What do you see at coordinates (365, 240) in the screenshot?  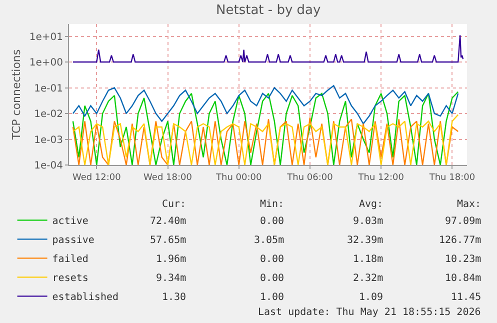 I see `text: 32.39m` at bounding box center [365, 240].